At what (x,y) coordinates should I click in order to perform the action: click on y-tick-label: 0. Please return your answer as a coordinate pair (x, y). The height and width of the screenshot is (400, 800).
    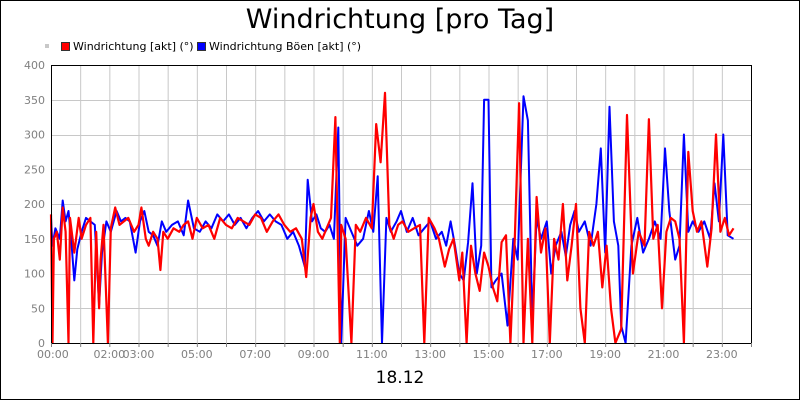
    Looking at the image, I should click on (41, 343).